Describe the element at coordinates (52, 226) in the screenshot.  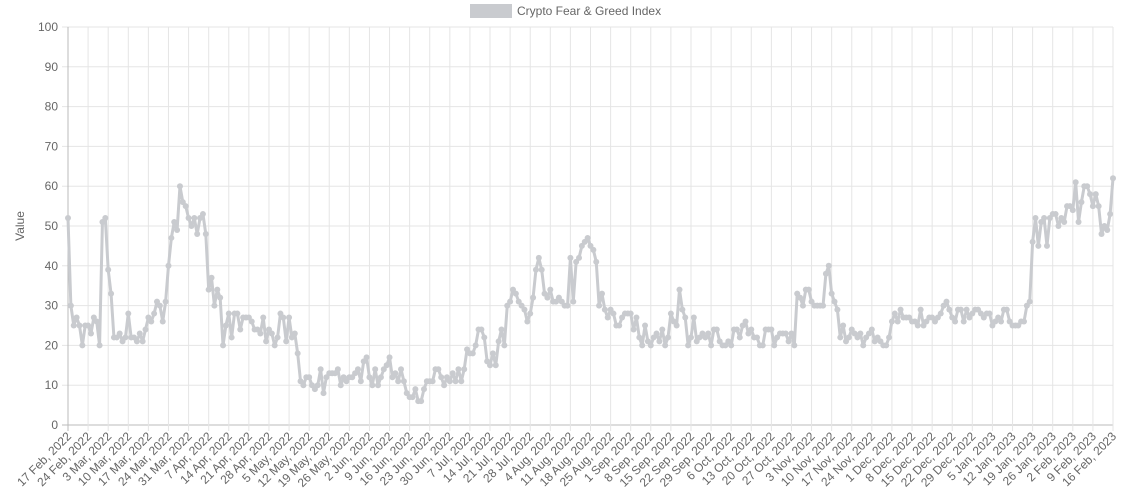
I see `y-tick-label: 50` at that location.